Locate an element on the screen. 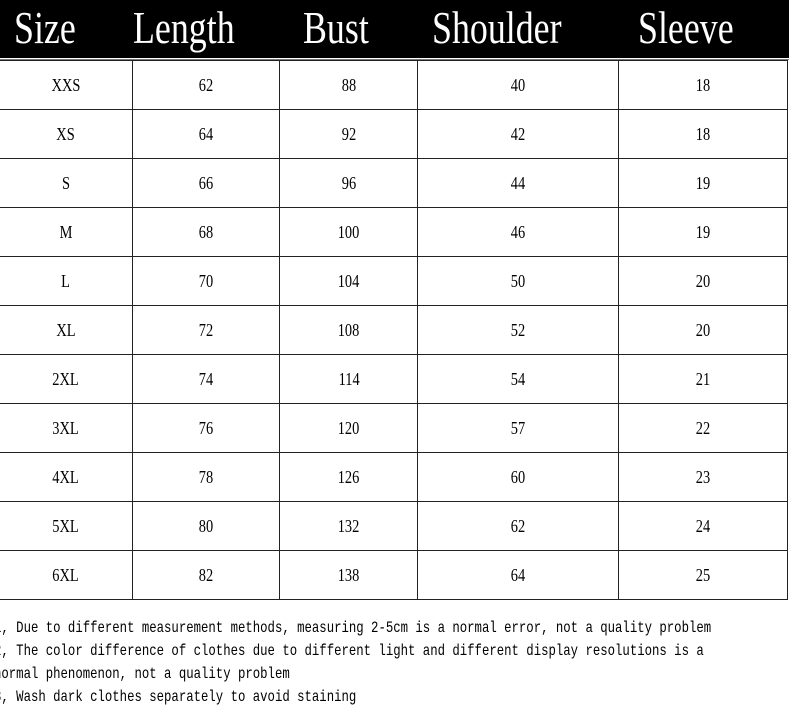 This screenshot has height=714, width=789. table-cell: 4XL is located at coordinates (66, 477).